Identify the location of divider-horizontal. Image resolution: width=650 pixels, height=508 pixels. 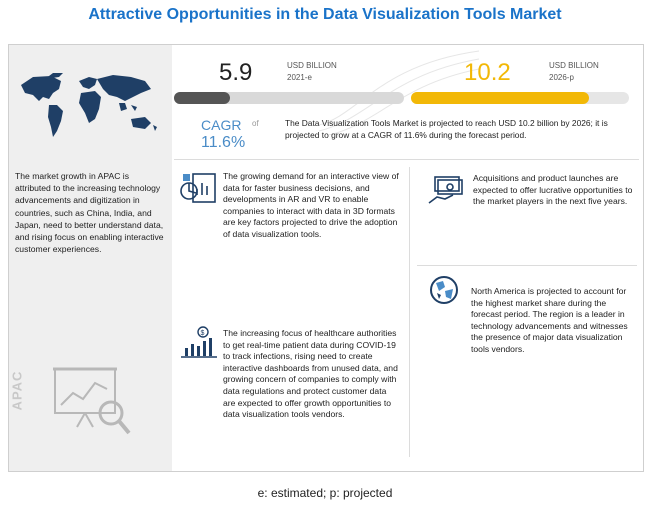
(406, 159).